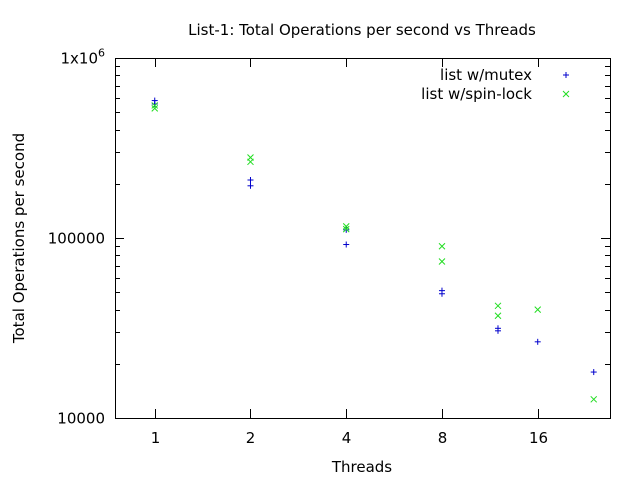 The image size is (640, 480). Describe the element at coordinates (443, 438) in the screenshot. I see `x-tick-label: 8` at that location.